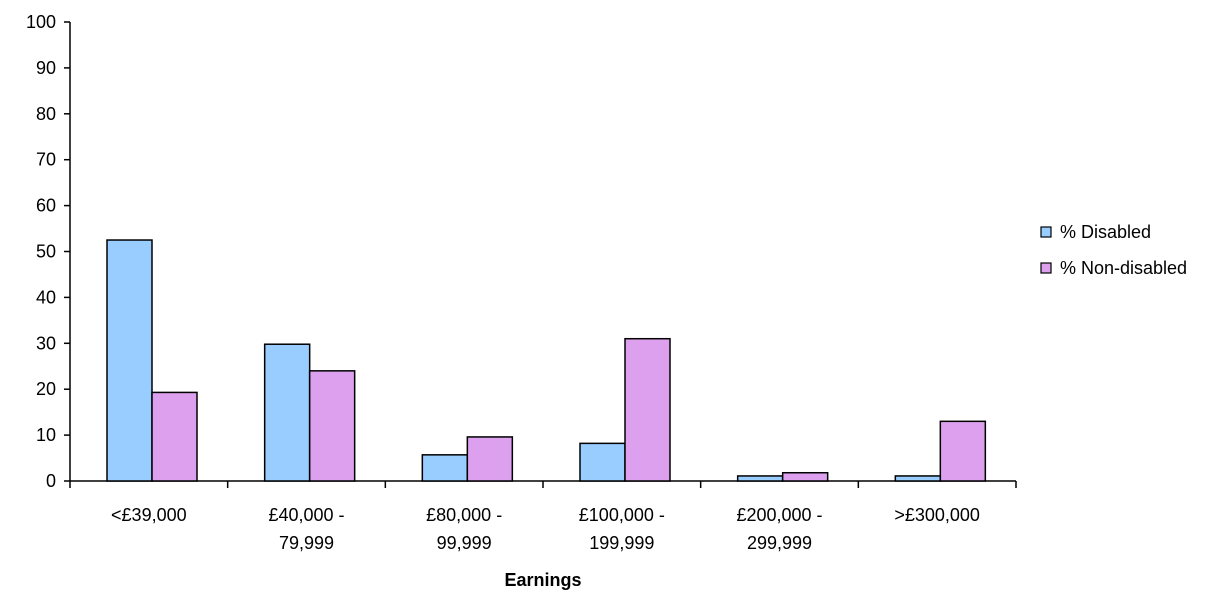 The image size is (1230, 597). Describe the element at coordinates (464, 543) in the screenshot. I see `x-tick-label: 99,999` at that location.